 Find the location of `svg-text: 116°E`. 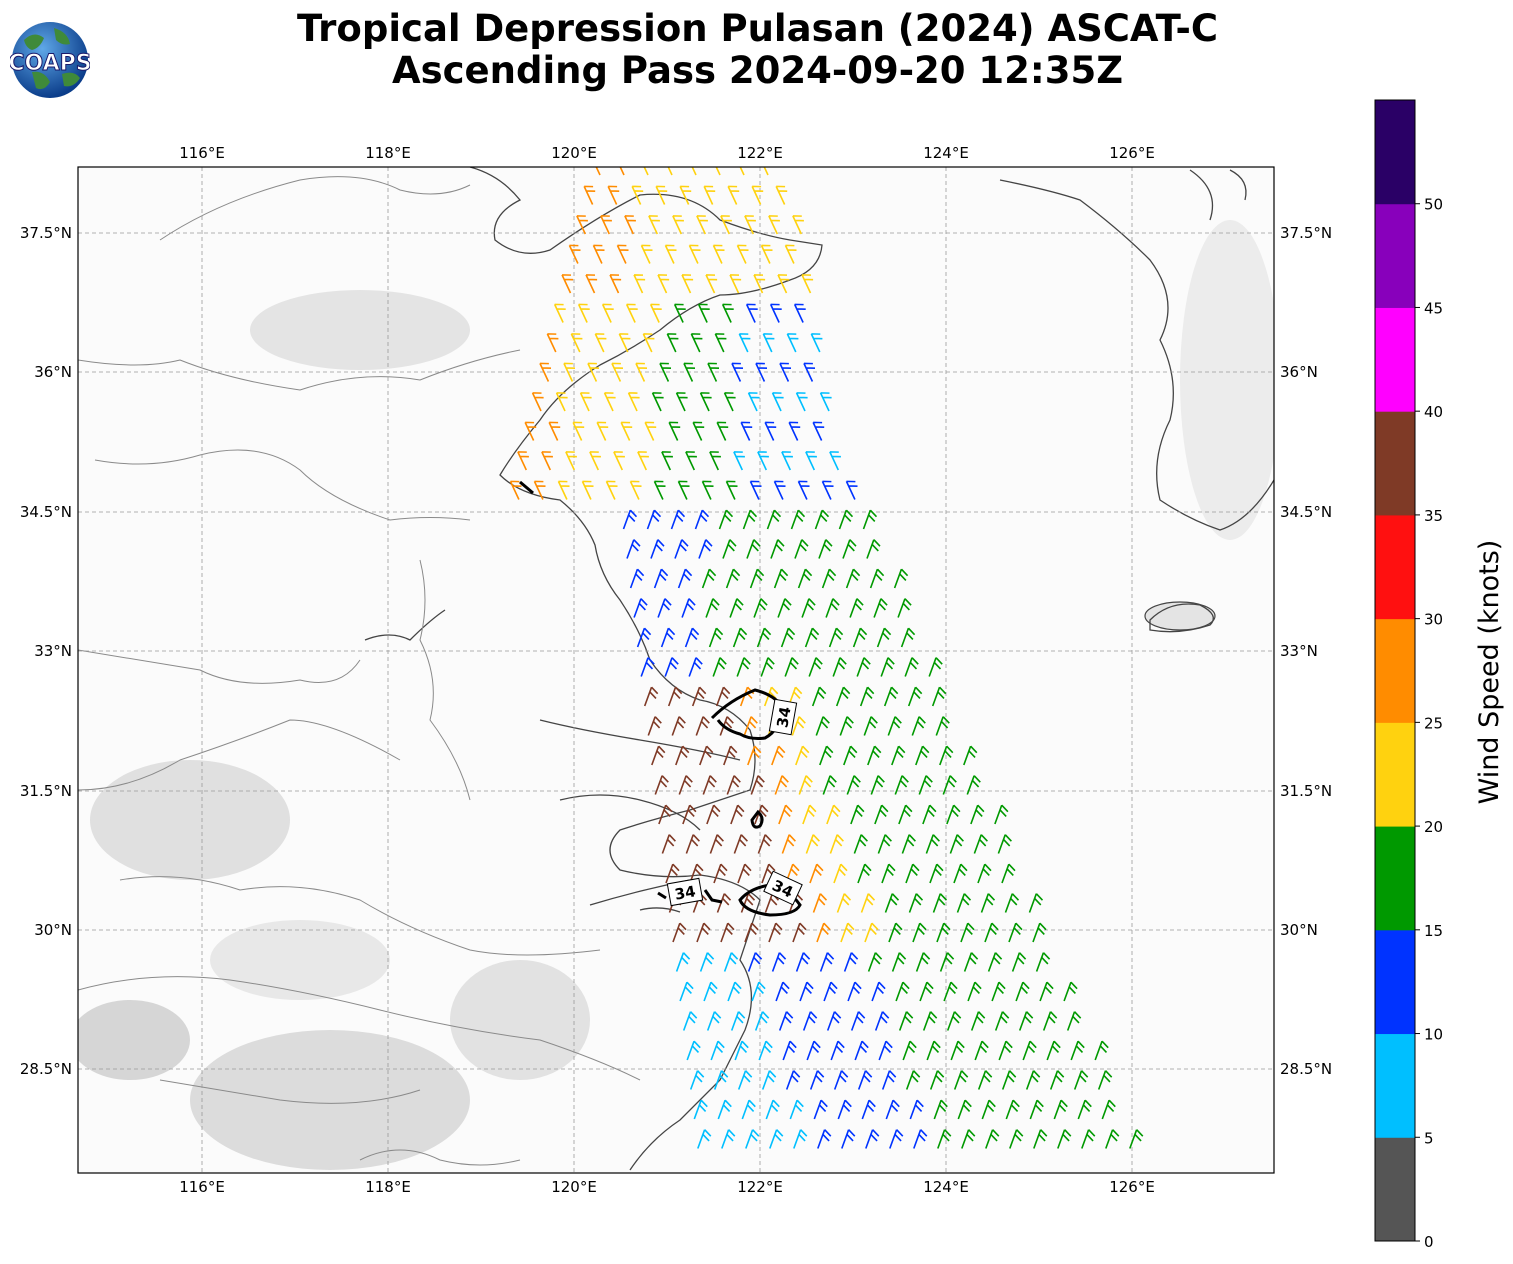

svg-text: 116°E is located at coordinates (202, 1187).